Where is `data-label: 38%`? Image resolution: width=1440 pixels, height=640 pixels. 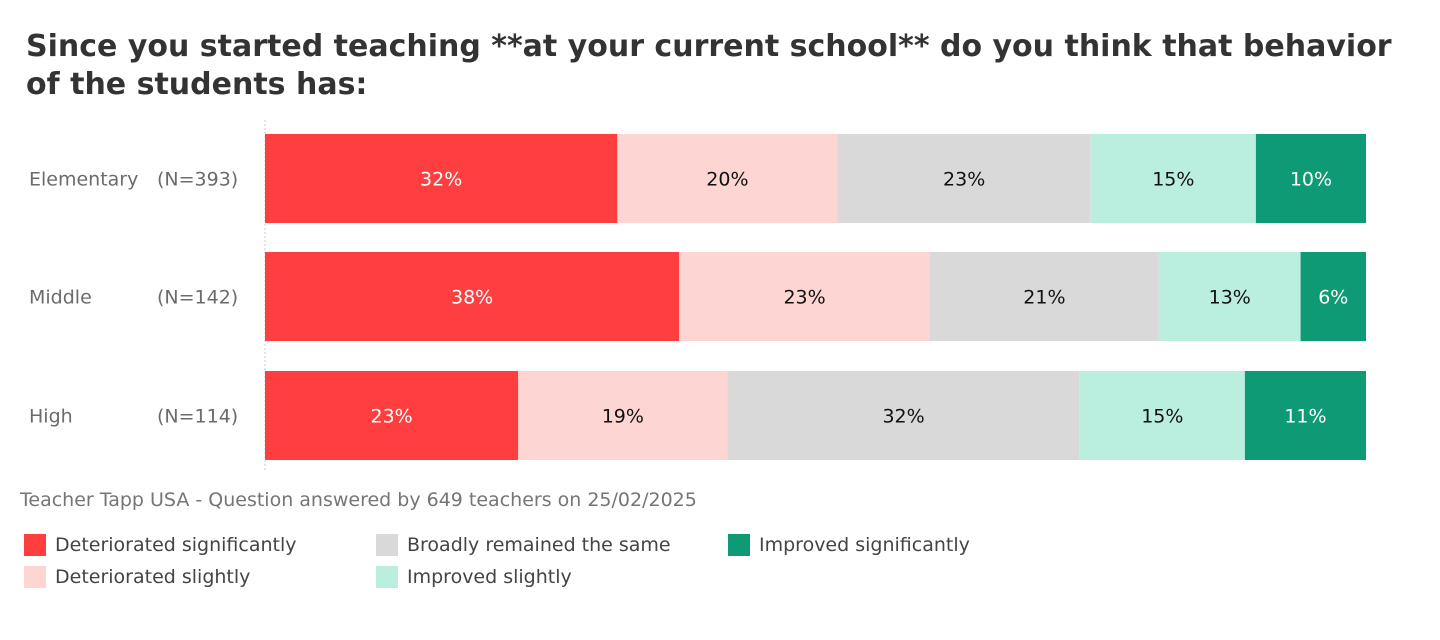 data-label: 38% is located at coordinates (472, 298).